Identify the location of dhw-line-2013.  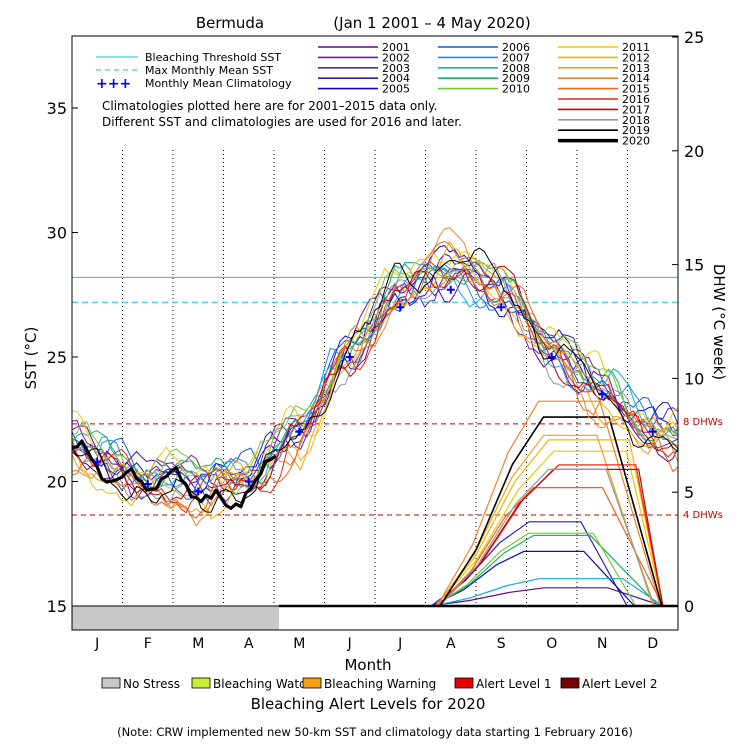
(545, 520).